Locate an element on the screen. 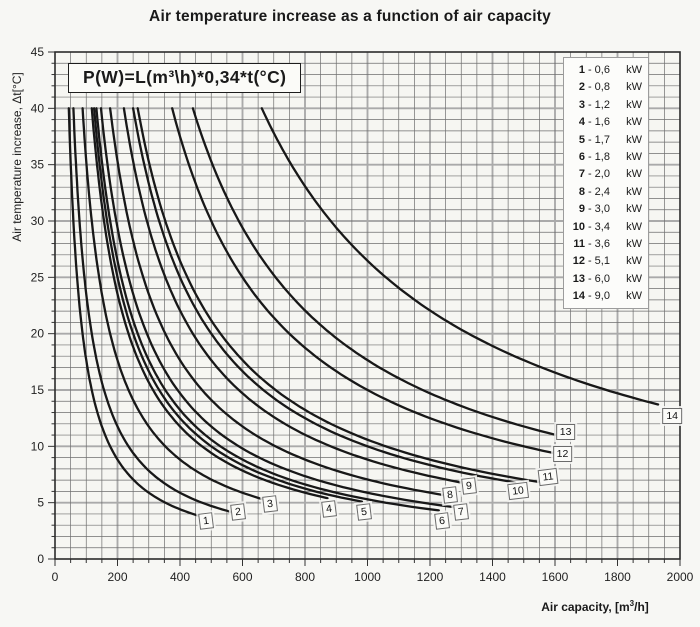 This screenshot has height=627, width=700. legend-item-value: 2,4 is located at coordinates (602, 191).